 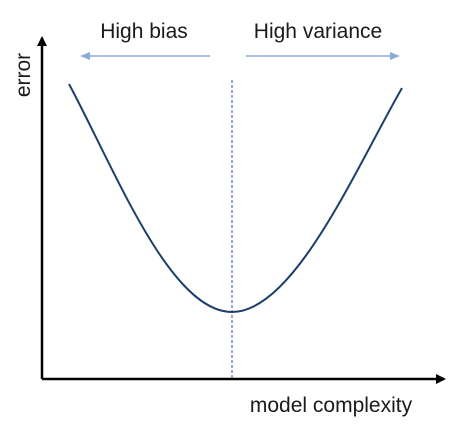 I want to click on high-bias-label: High bias, so click(x=144, y=31).